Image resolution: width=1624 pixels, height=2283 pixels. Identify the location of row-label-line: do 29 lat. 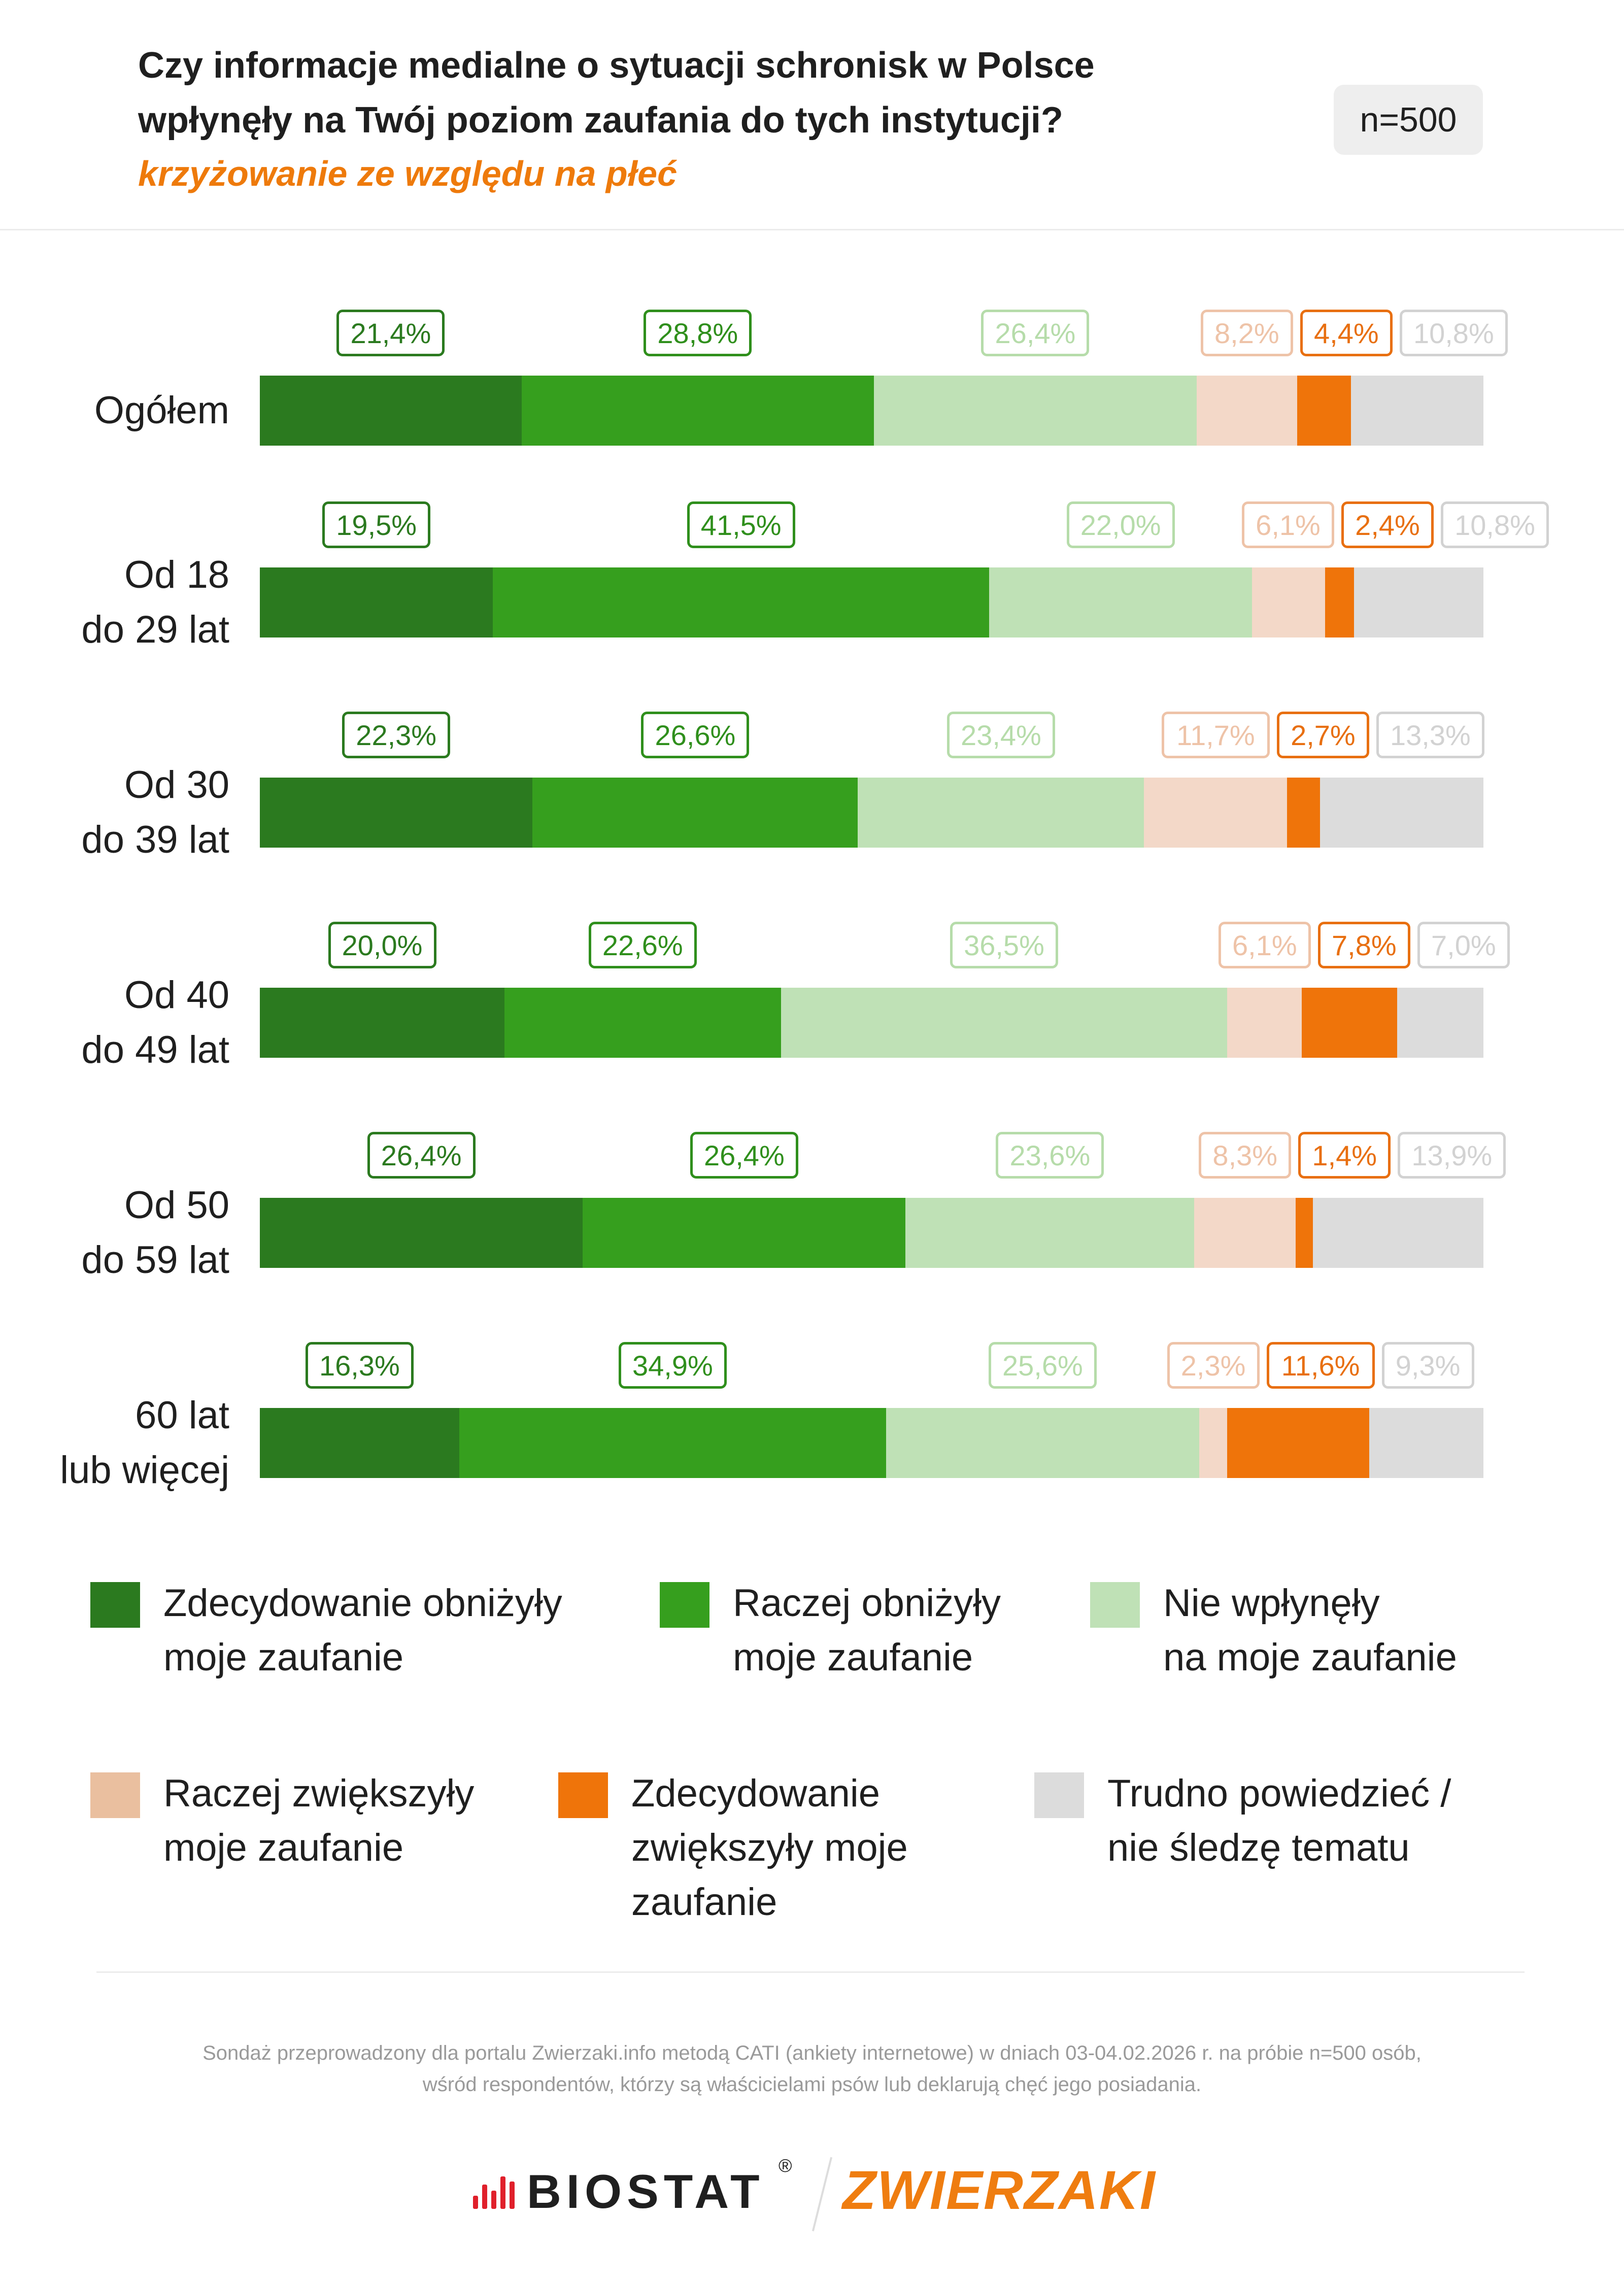
(155, 629).